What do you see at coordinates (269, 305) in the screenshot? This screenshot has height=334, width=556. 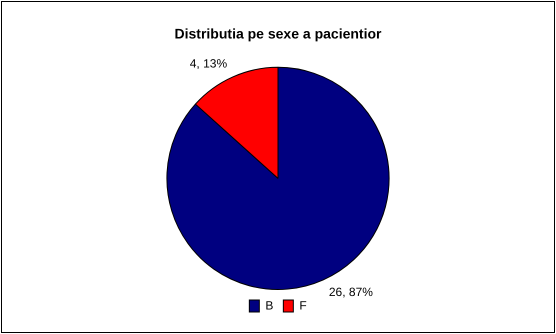 I see `legend-label: B` at bounding box center [269, 305].